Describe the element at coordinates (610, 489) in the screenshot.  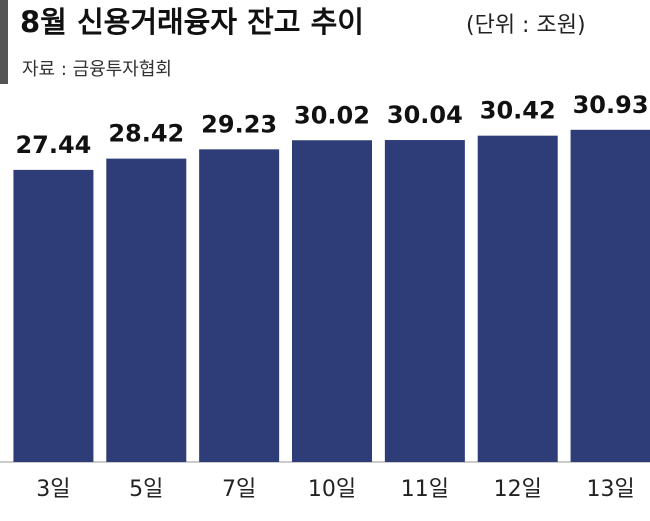
I see `x-tick-label: 13일` at that location.